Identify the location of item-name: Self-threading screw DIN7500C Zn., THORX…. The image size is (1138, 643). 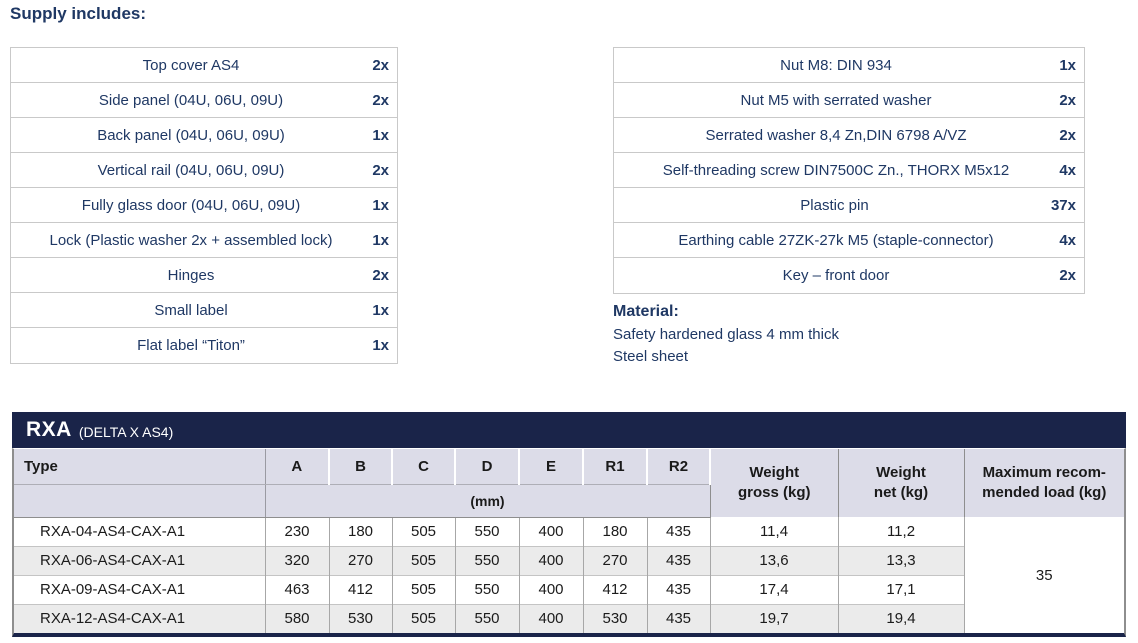
(836, 170).